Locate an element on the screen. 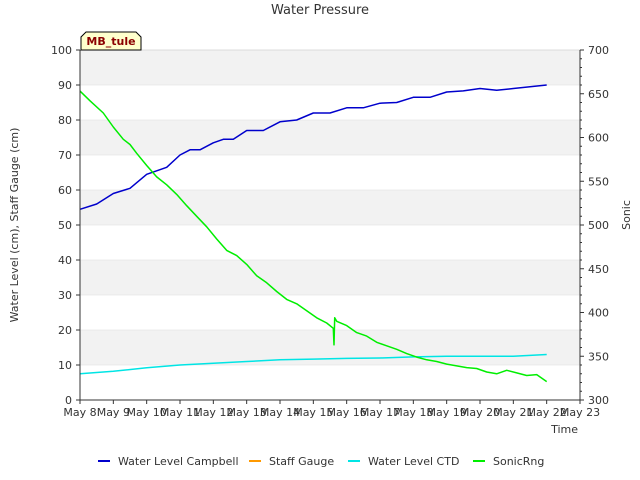 The image size is (640, 480). x-tick-label: May 20 is located at coordinates (480, 412).